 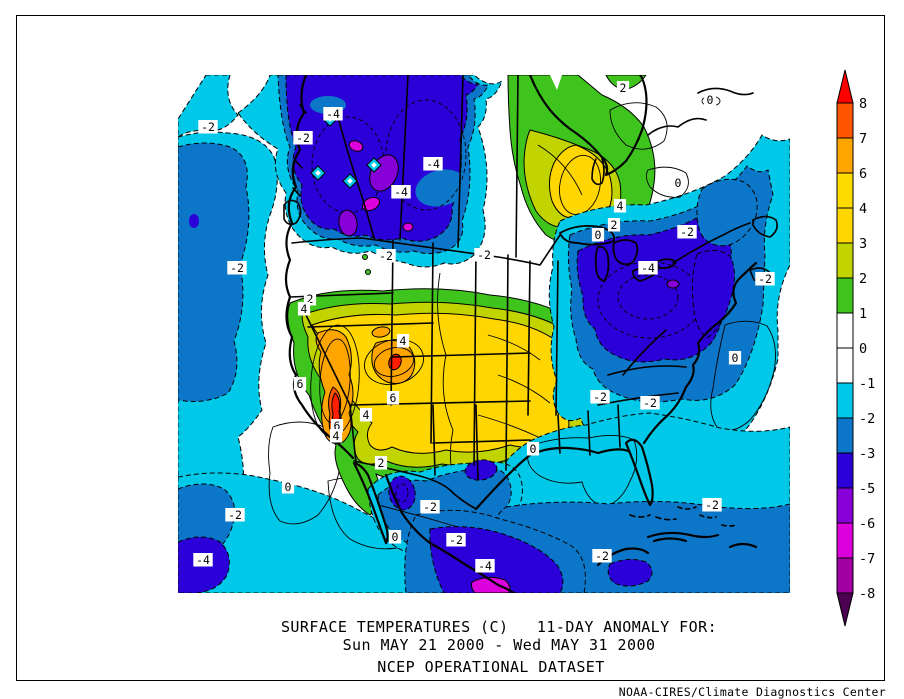 What do you see at coordinates (863, 104) in the screenshot?
I see `colorbar-tick: 8` at bounding box center [863, 104].